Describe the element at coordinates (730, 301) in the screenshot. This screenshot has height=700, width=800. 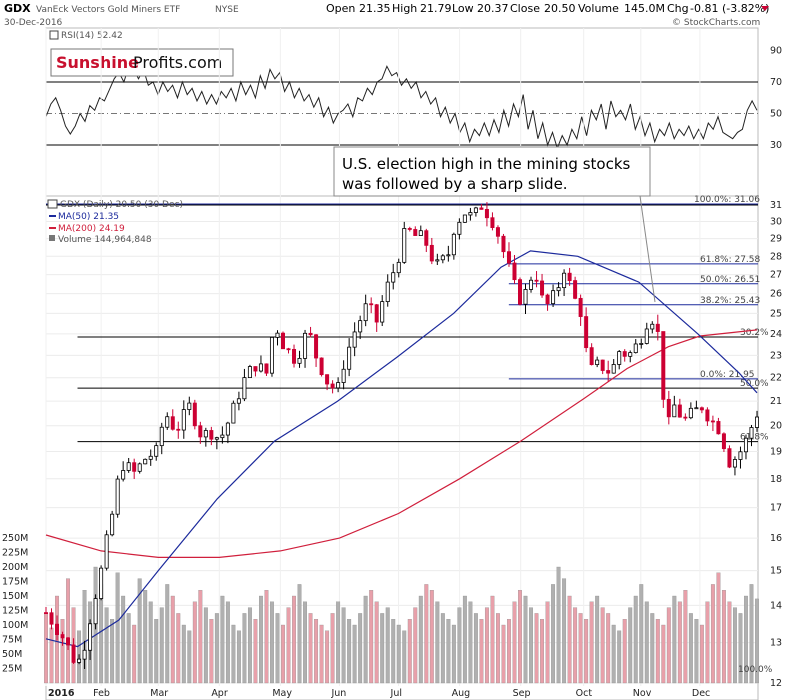
I see `fib-level-label: 38.2%: 25.43` at that location.